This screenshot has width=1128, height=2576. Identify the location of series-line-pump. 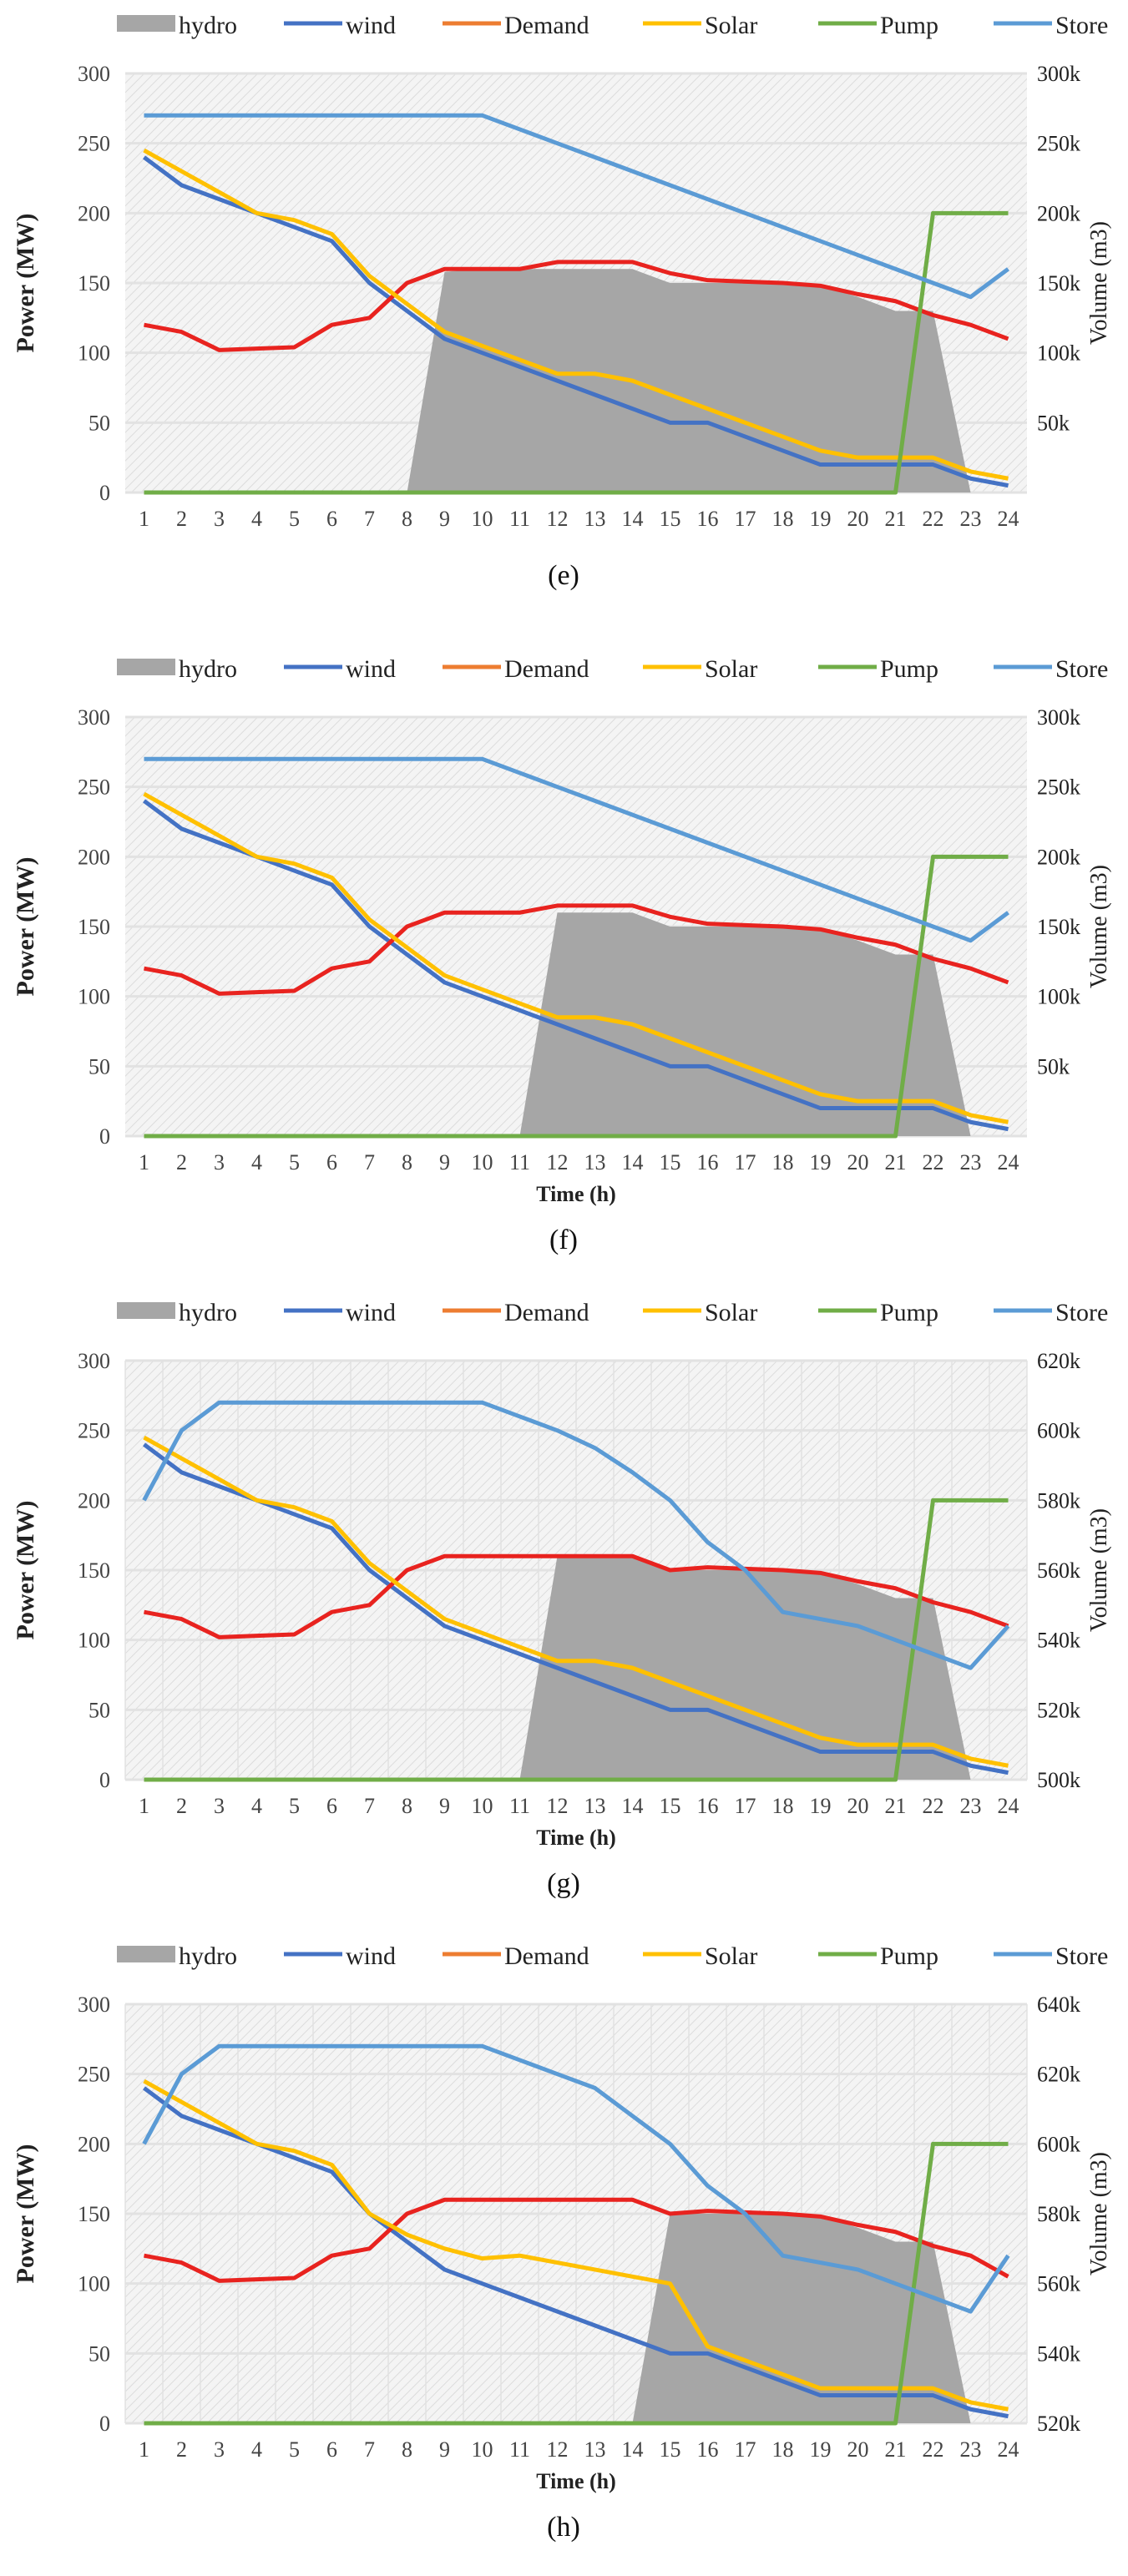
(576, 1640).